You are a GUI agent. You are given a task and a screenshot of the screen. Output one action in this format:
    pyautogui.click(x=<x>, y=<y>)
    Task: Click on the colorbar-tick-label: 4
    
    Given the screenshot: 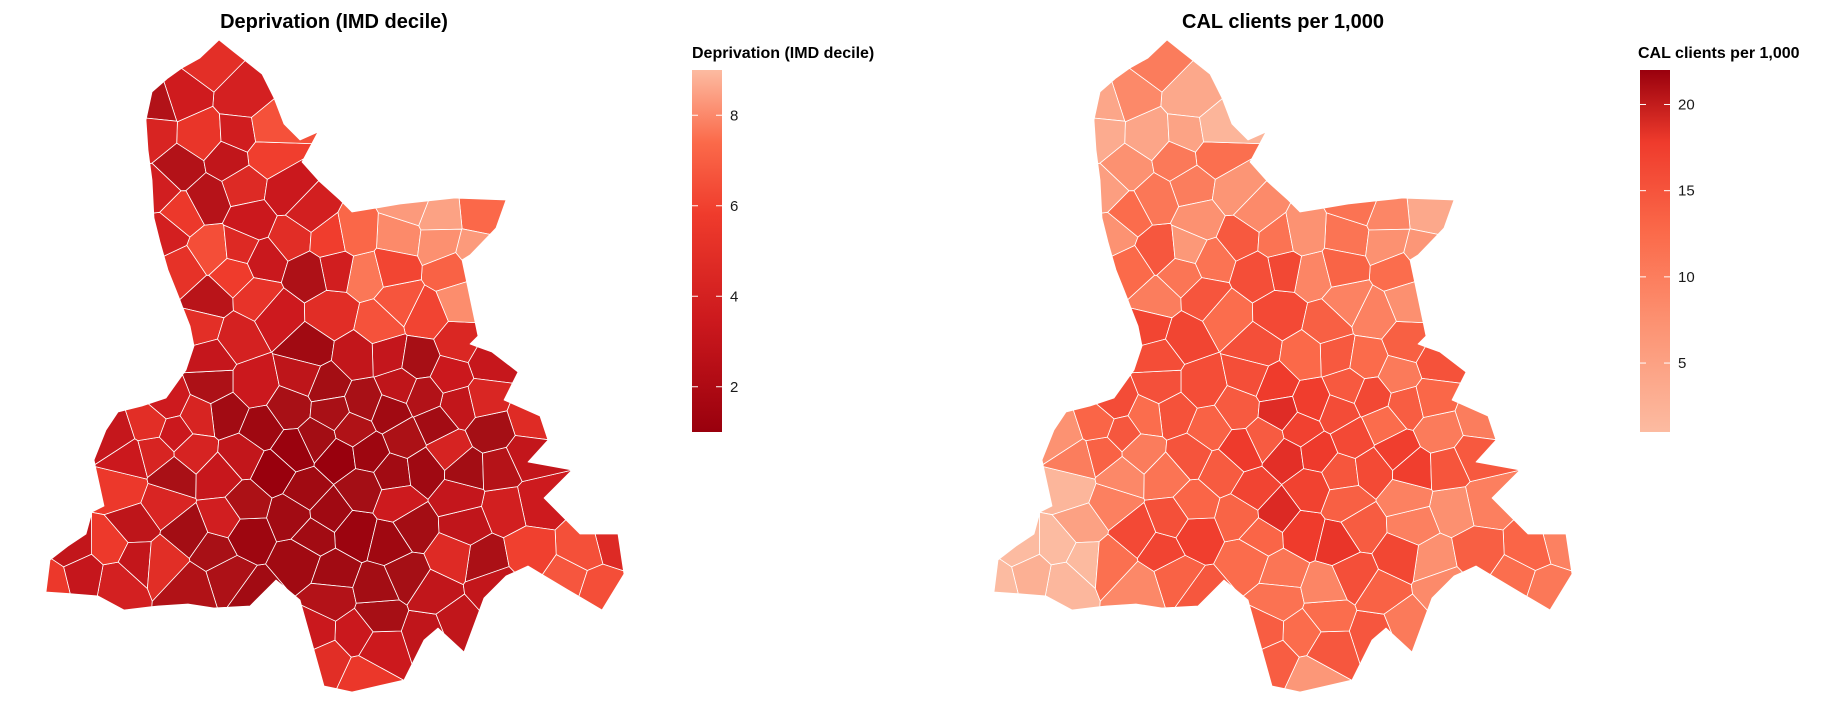 What is the action you would take?
    pyautogui.click(x=734, y=296)
    